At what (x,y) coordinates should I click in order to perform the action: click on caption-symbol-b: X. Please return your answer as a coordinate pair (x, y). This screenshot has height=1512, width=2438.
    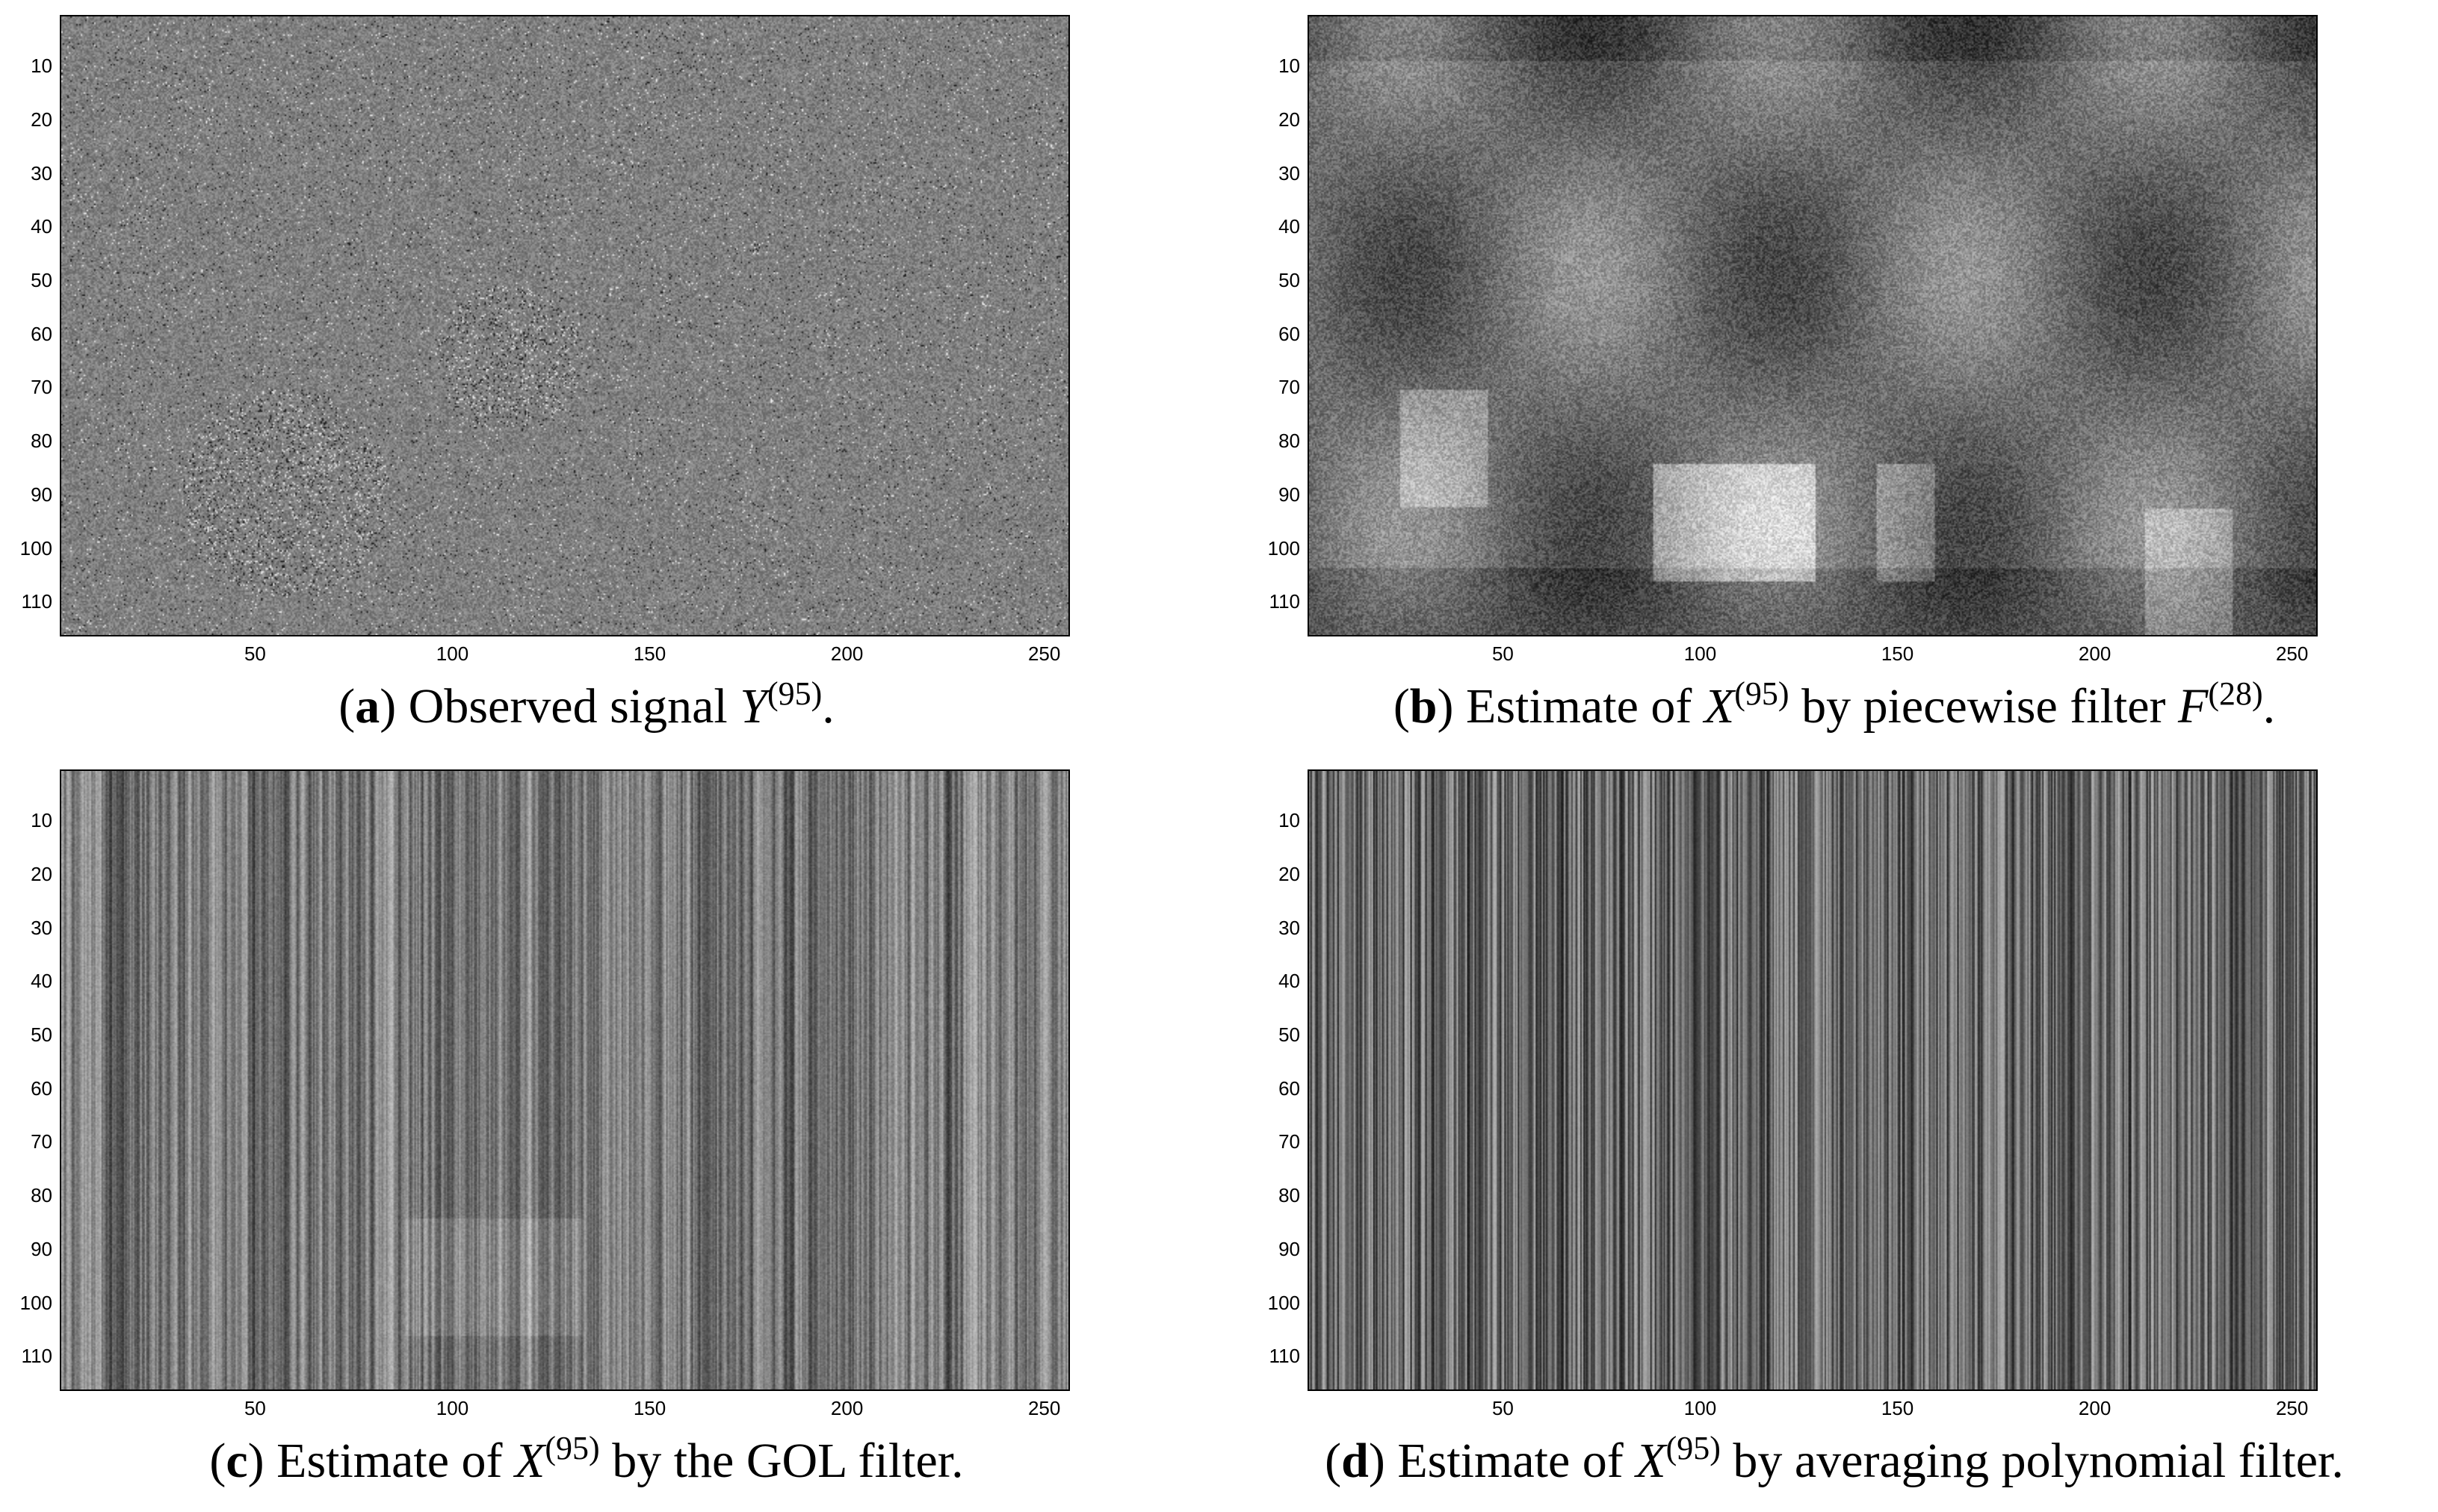
    Looking at the image, I should click on (1719, 706).